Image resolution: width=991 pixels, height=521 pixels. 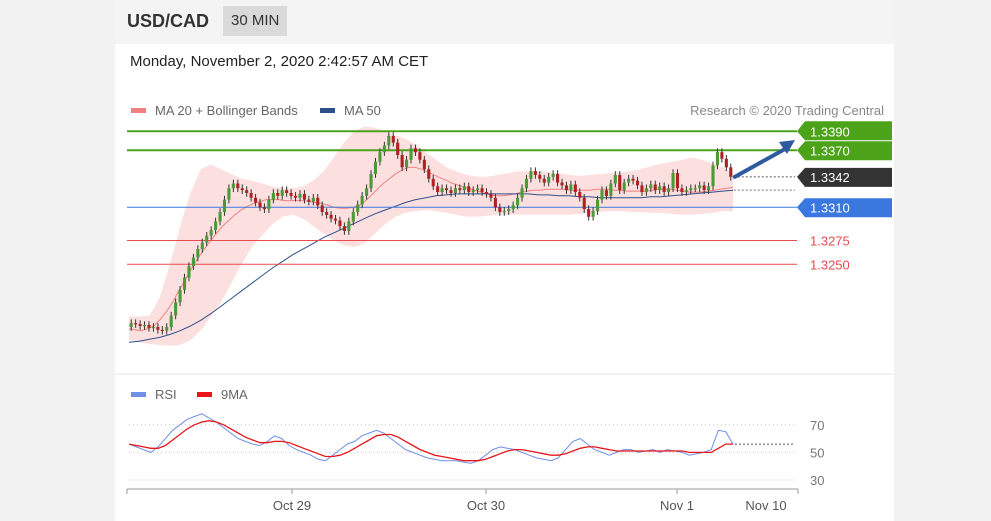 What do you see at coordinates (830, 177) in the screenshot?
I see `current-label: 1.3342` at bounding box center [830, 177].